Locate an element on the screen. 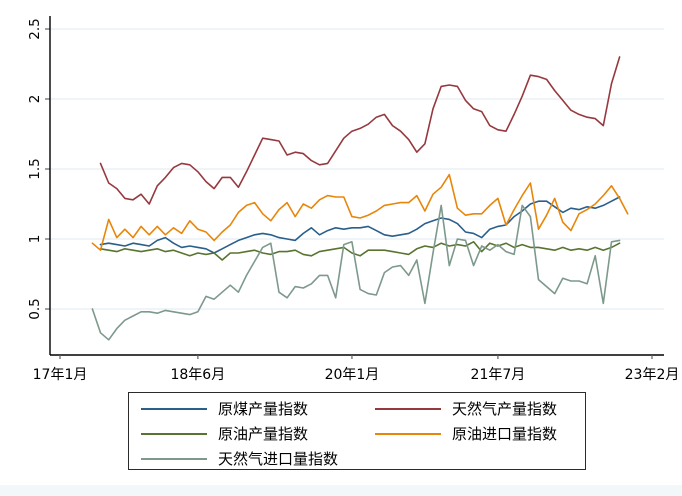  y-tick-label: 1 is located at coordinates (35, 239).